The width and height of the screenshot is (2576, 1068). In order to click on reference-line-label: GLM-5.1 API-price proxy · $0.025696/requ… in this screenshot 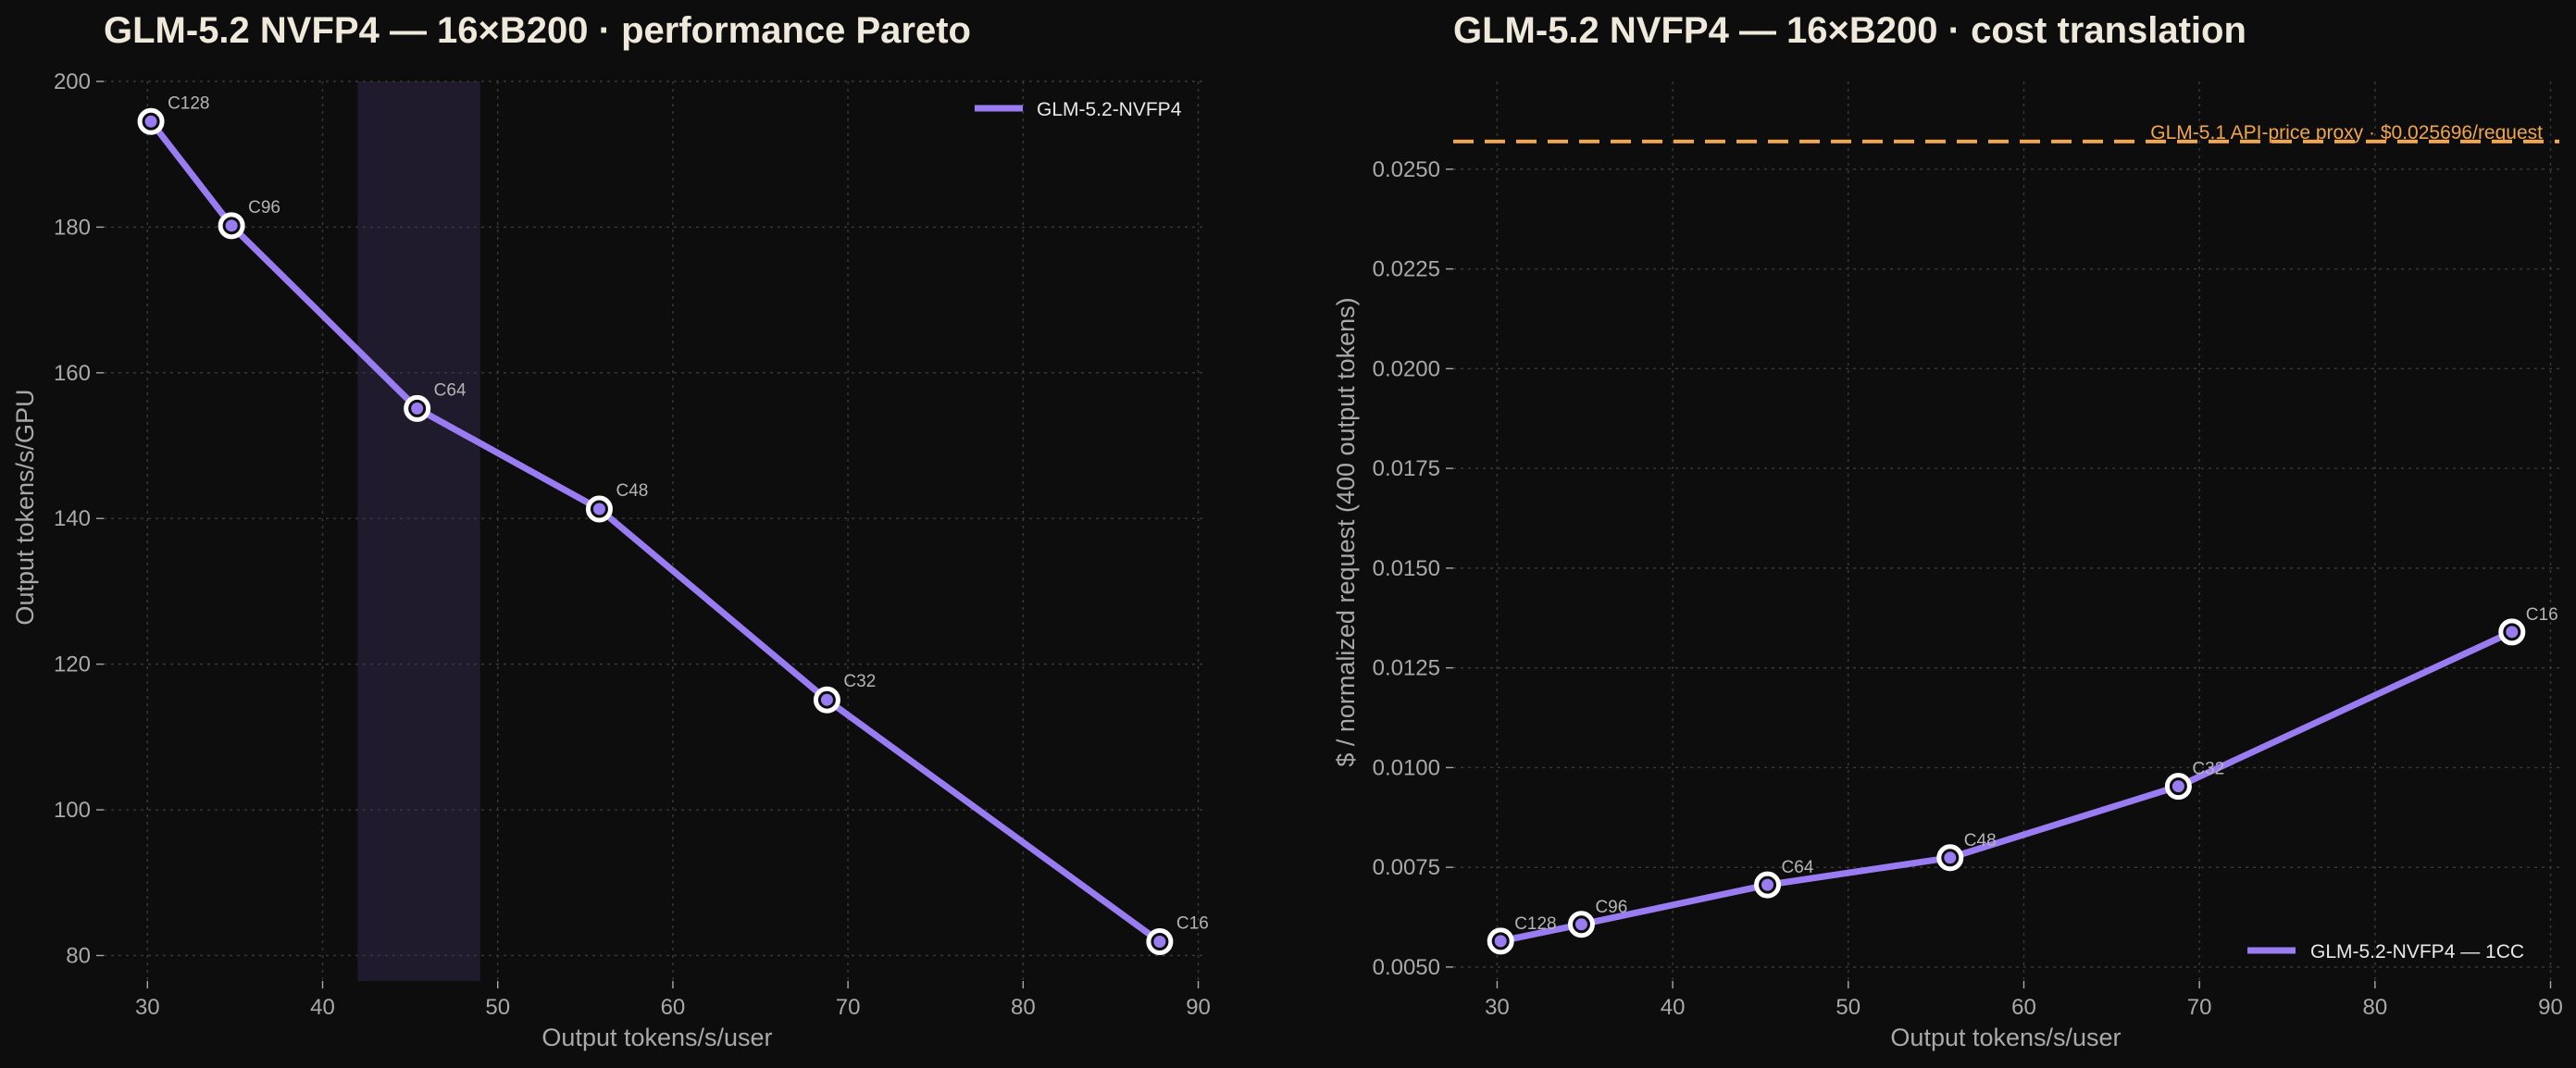, I will do `click(2346, 132)`.